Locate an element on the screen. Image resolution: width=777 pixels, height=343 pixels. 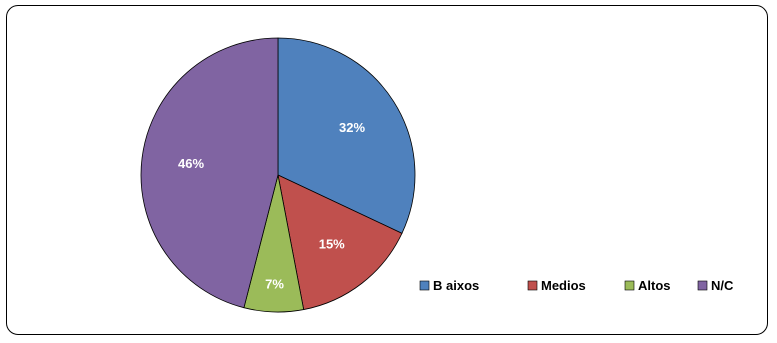
legend-item-n-c: N/C is located at coordinates (715, 285).